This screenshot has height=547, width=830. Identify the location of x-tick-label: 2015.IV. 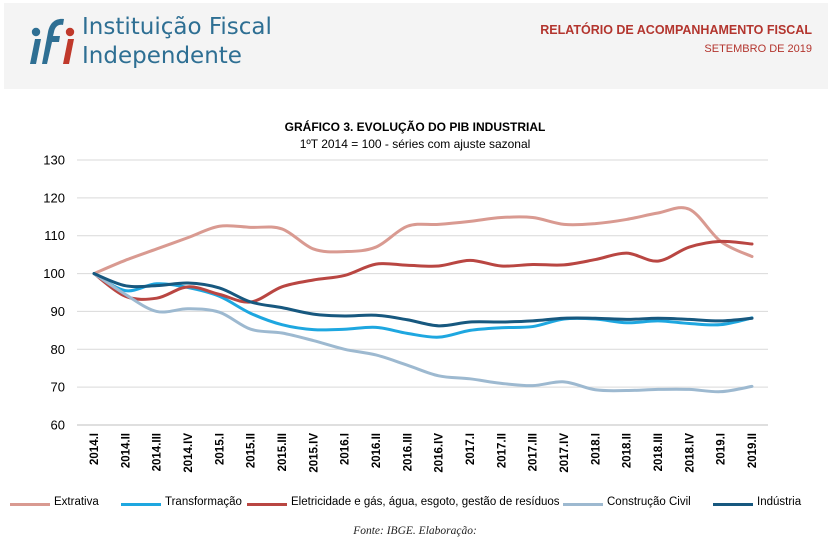
(314, 453).